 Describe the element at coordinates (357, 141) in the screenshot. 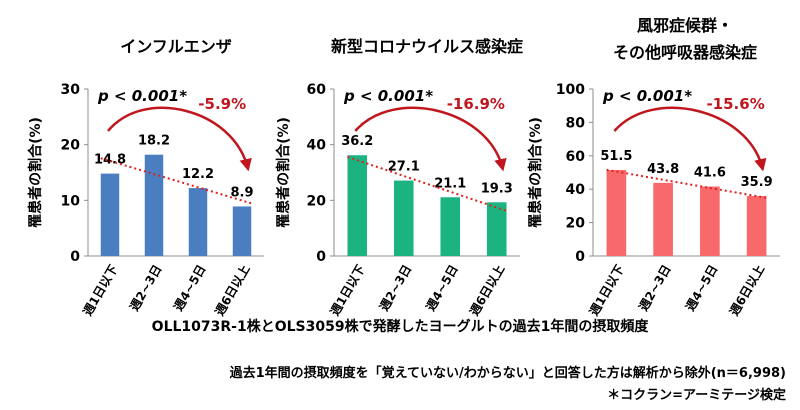

I see `data-label: 36.2` at that location.